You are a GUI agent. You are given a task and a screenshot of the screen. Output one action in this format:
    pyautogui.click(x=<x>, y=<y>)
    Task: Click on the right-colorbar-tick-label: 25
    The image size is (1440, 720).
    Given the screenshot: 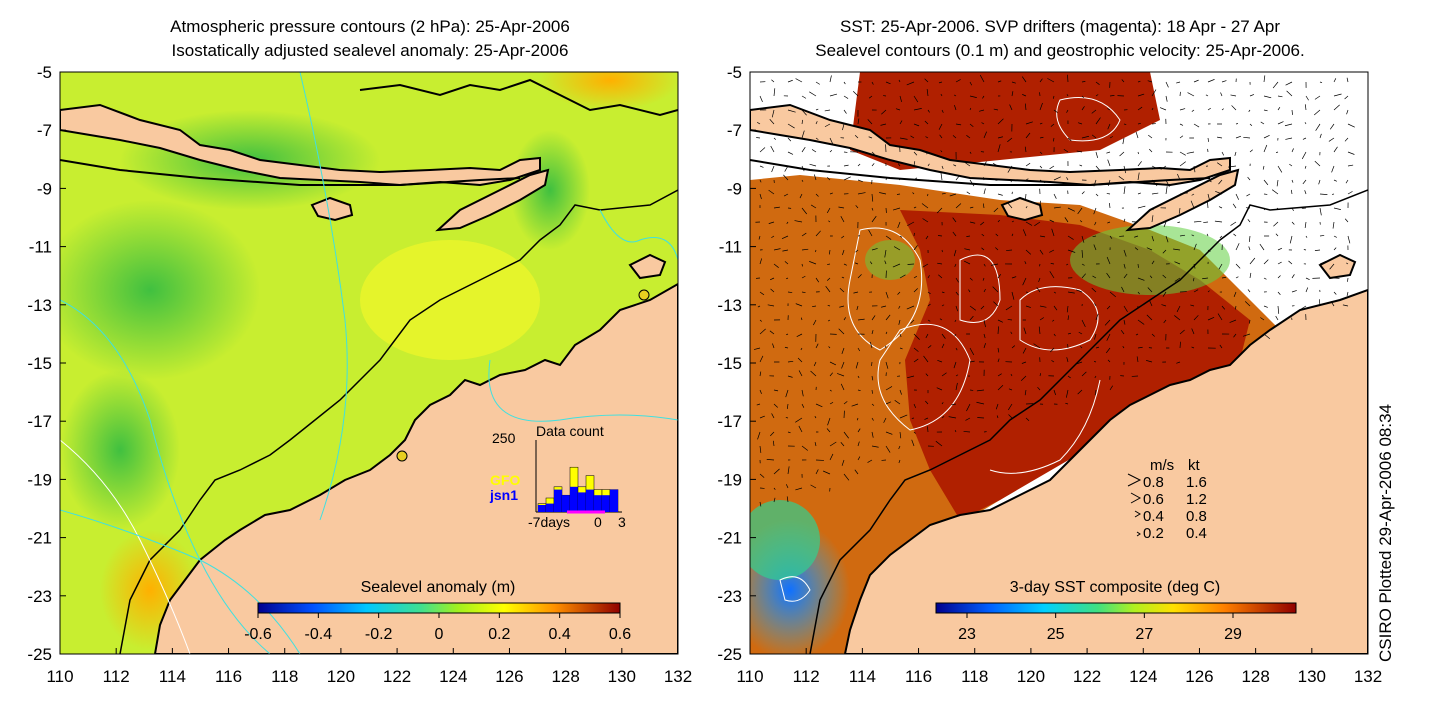 What is the action you would take?
    pyautogui.click(x=1056, y=634)
    